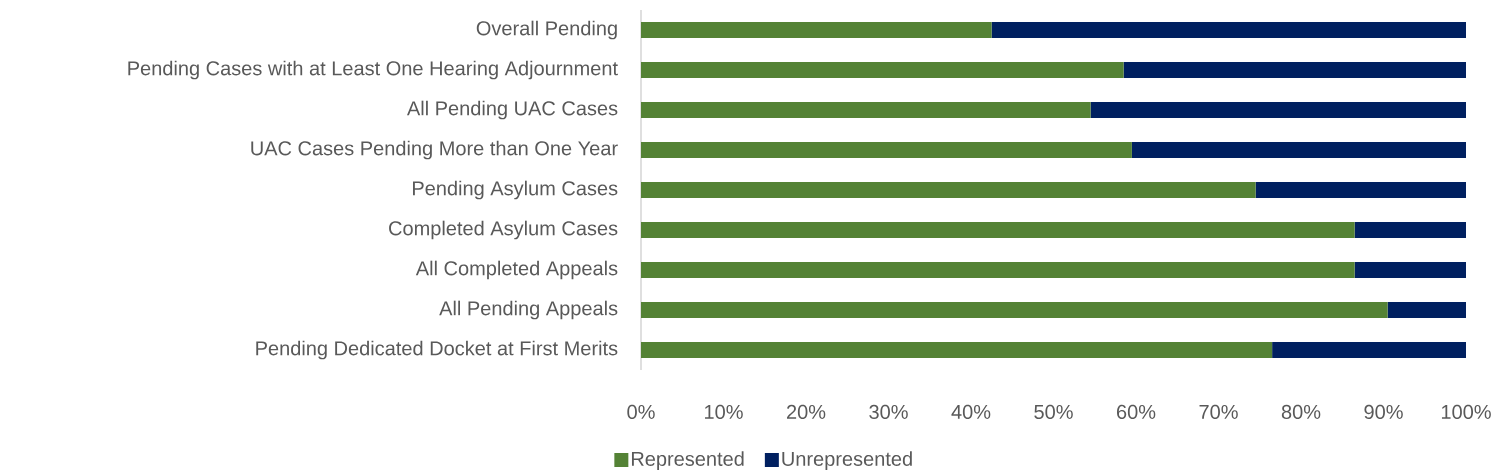 The image size is (1500, 472). Describe the element at coordinates (512, 110) in the screenshot. I see `y-tick-label: All Pending UAC Cases` at that location.